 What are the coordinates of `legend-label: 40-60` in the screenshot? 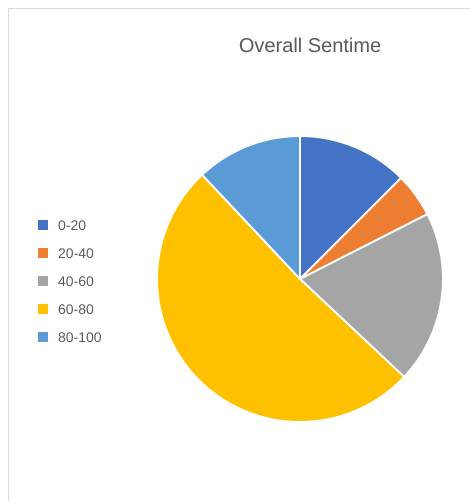 It's located at (76, 280).